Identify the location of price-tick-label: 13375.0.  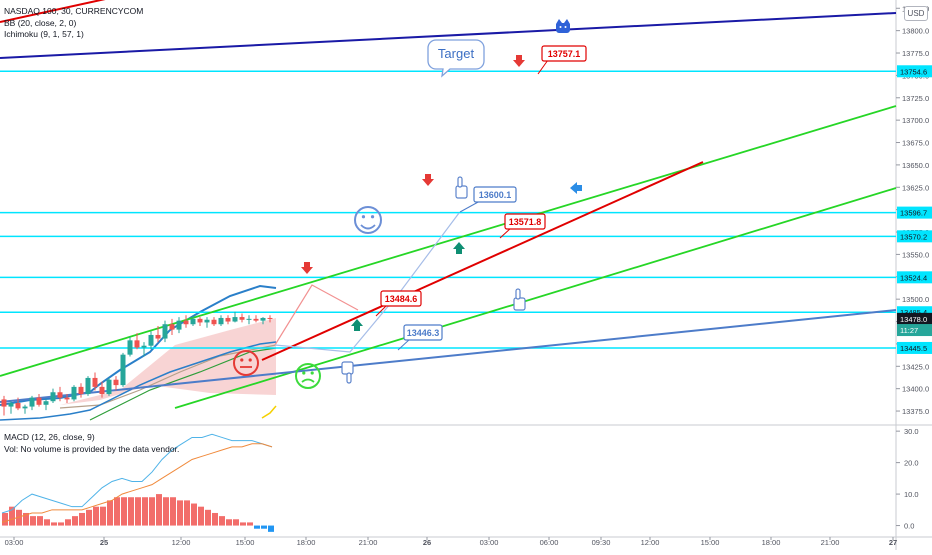
(915, 411).